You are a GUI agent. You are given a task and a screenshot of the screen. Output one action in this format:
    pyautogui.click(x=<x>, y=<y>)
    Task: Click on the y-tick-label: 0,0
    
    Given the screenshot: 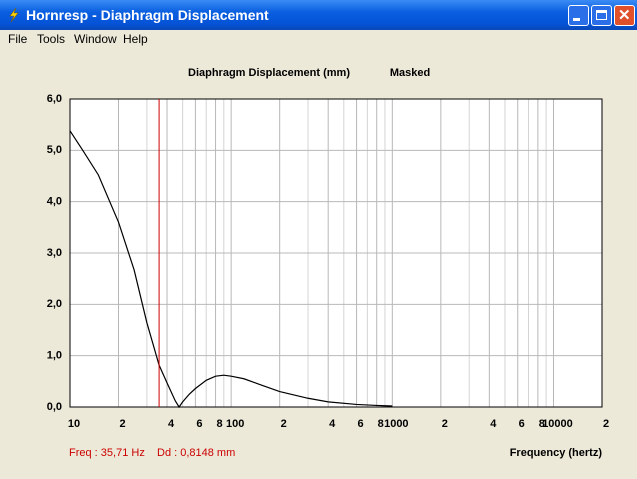 What is the action you would take?
    pyautogui.click(x=54, y=407)
    